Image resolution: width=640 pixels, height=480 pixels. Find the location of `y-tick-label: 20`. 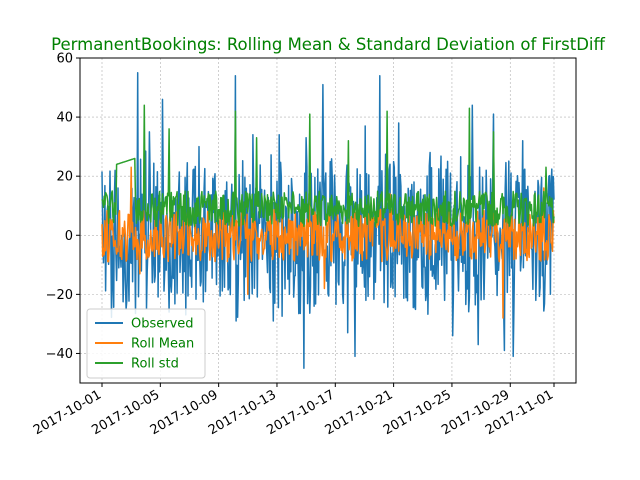

y-tick-label: 20 is located at coordinates (64, 177).